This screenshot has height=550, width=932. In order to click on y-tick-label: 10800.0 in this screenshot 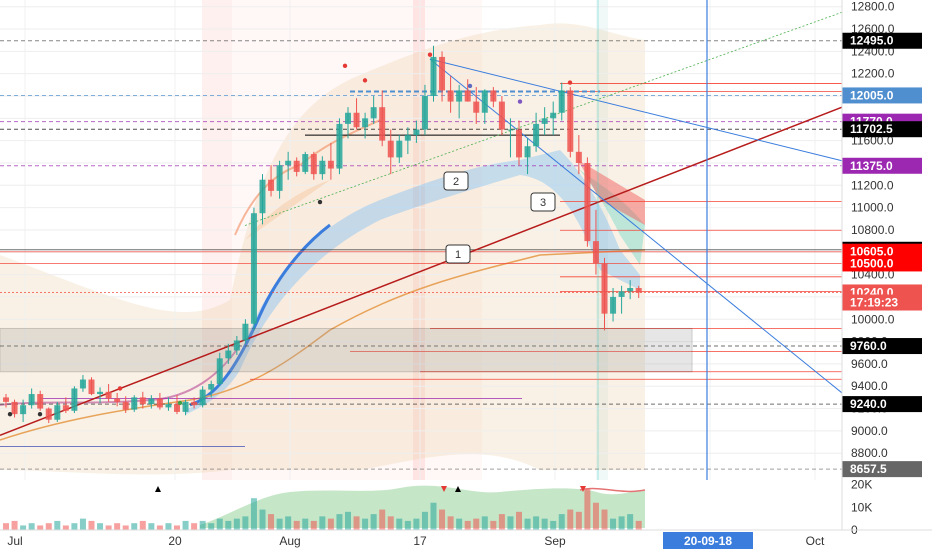, I will do `click(873, 230)`.